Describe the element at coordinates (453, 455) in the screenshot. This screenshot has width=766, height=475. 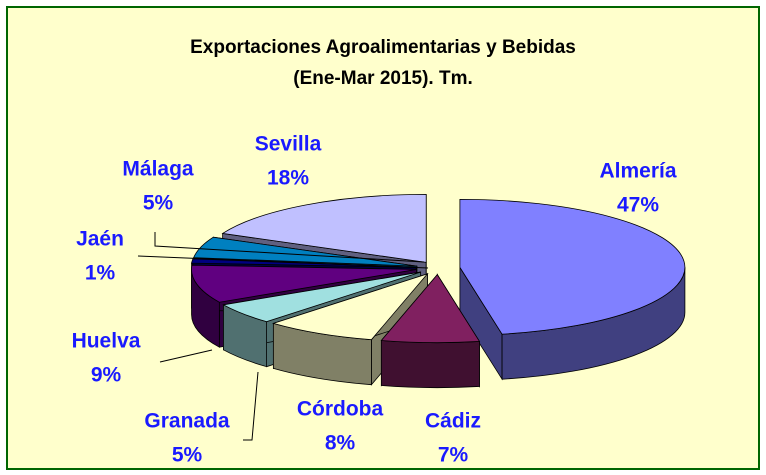
I see `data-label: 7%` at that location.